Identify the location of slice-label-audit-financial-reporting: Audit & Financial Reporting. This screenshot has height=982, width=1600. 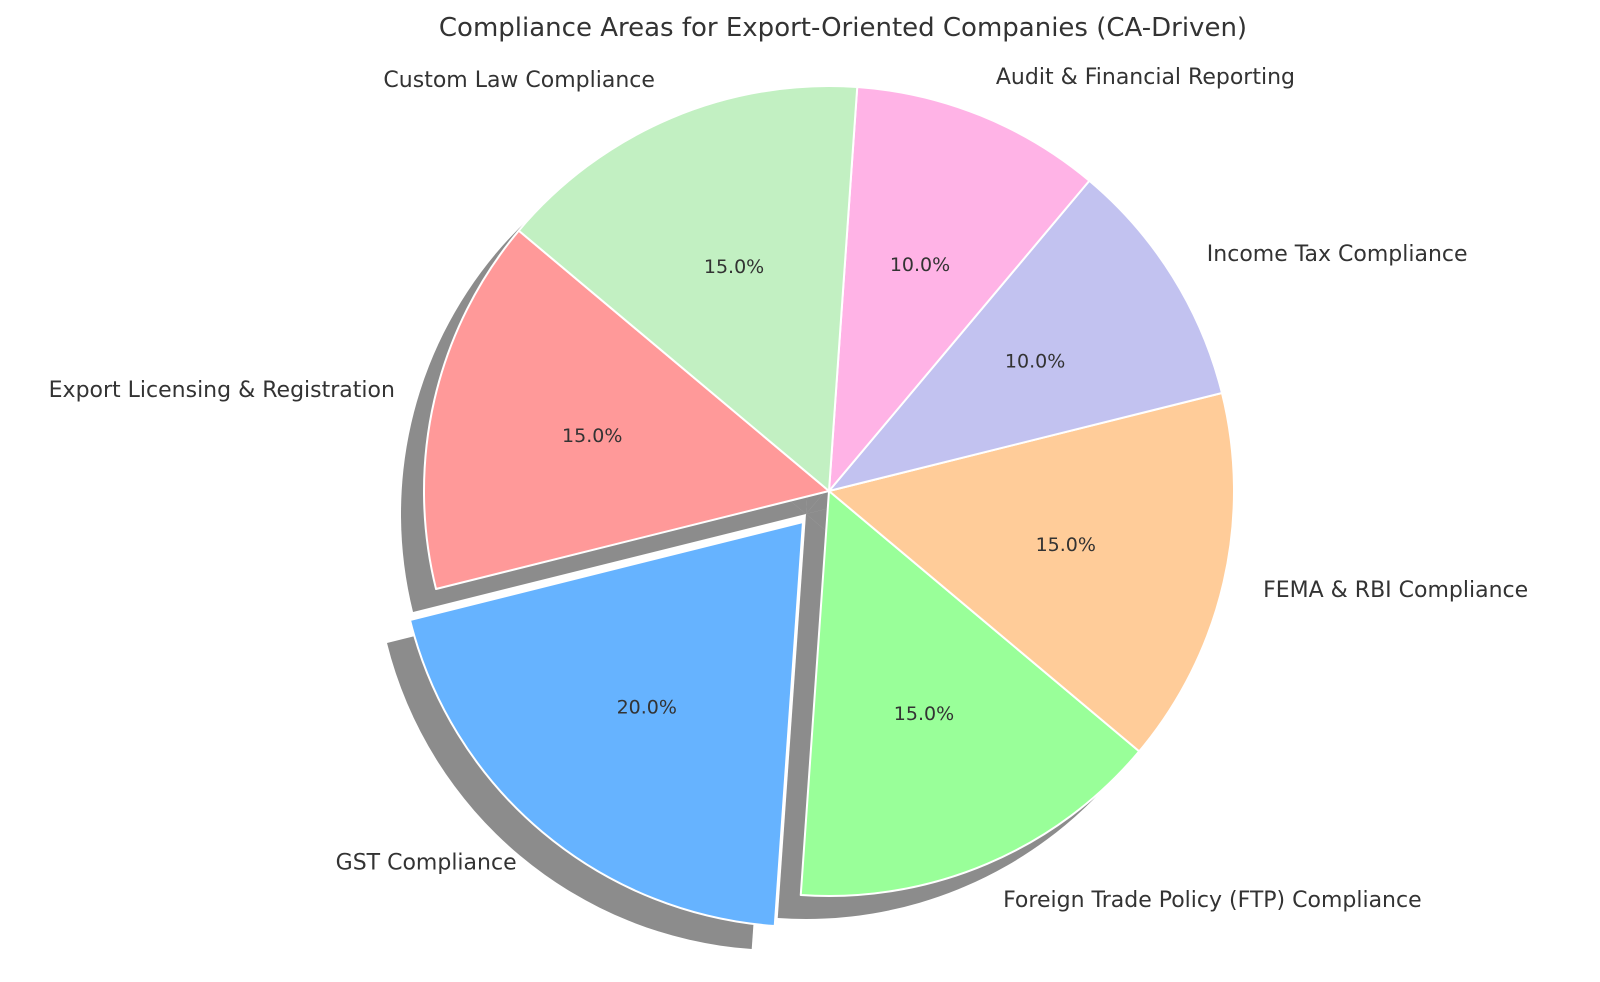
(1145, 77).